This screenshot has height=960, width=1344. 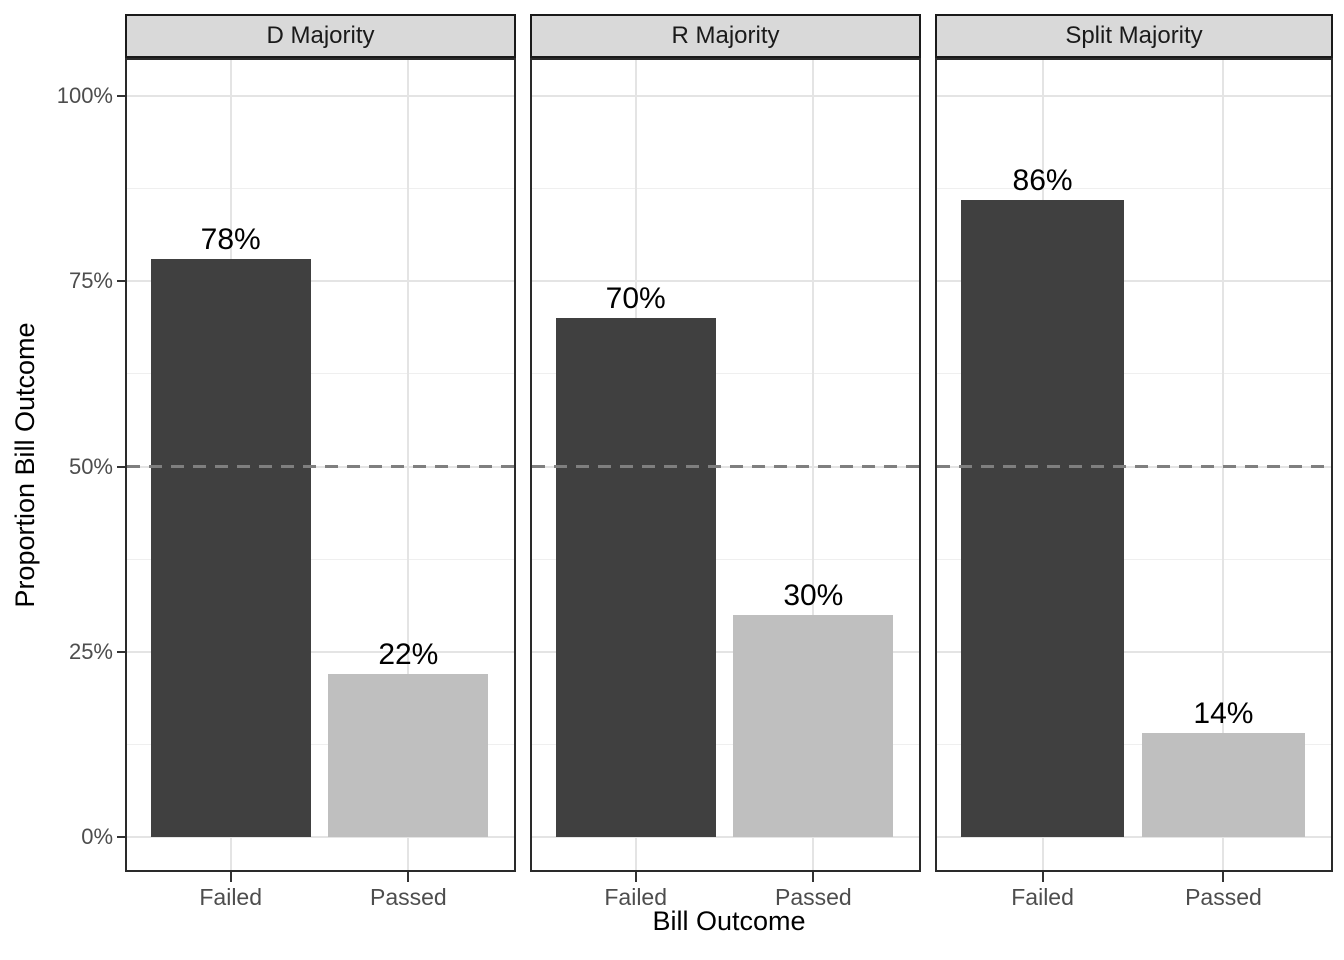 What do you see at coordinates (90, 466) in the screenshot?
I see `y-tick-label-50: 50%` at bounding box center [90, 466].